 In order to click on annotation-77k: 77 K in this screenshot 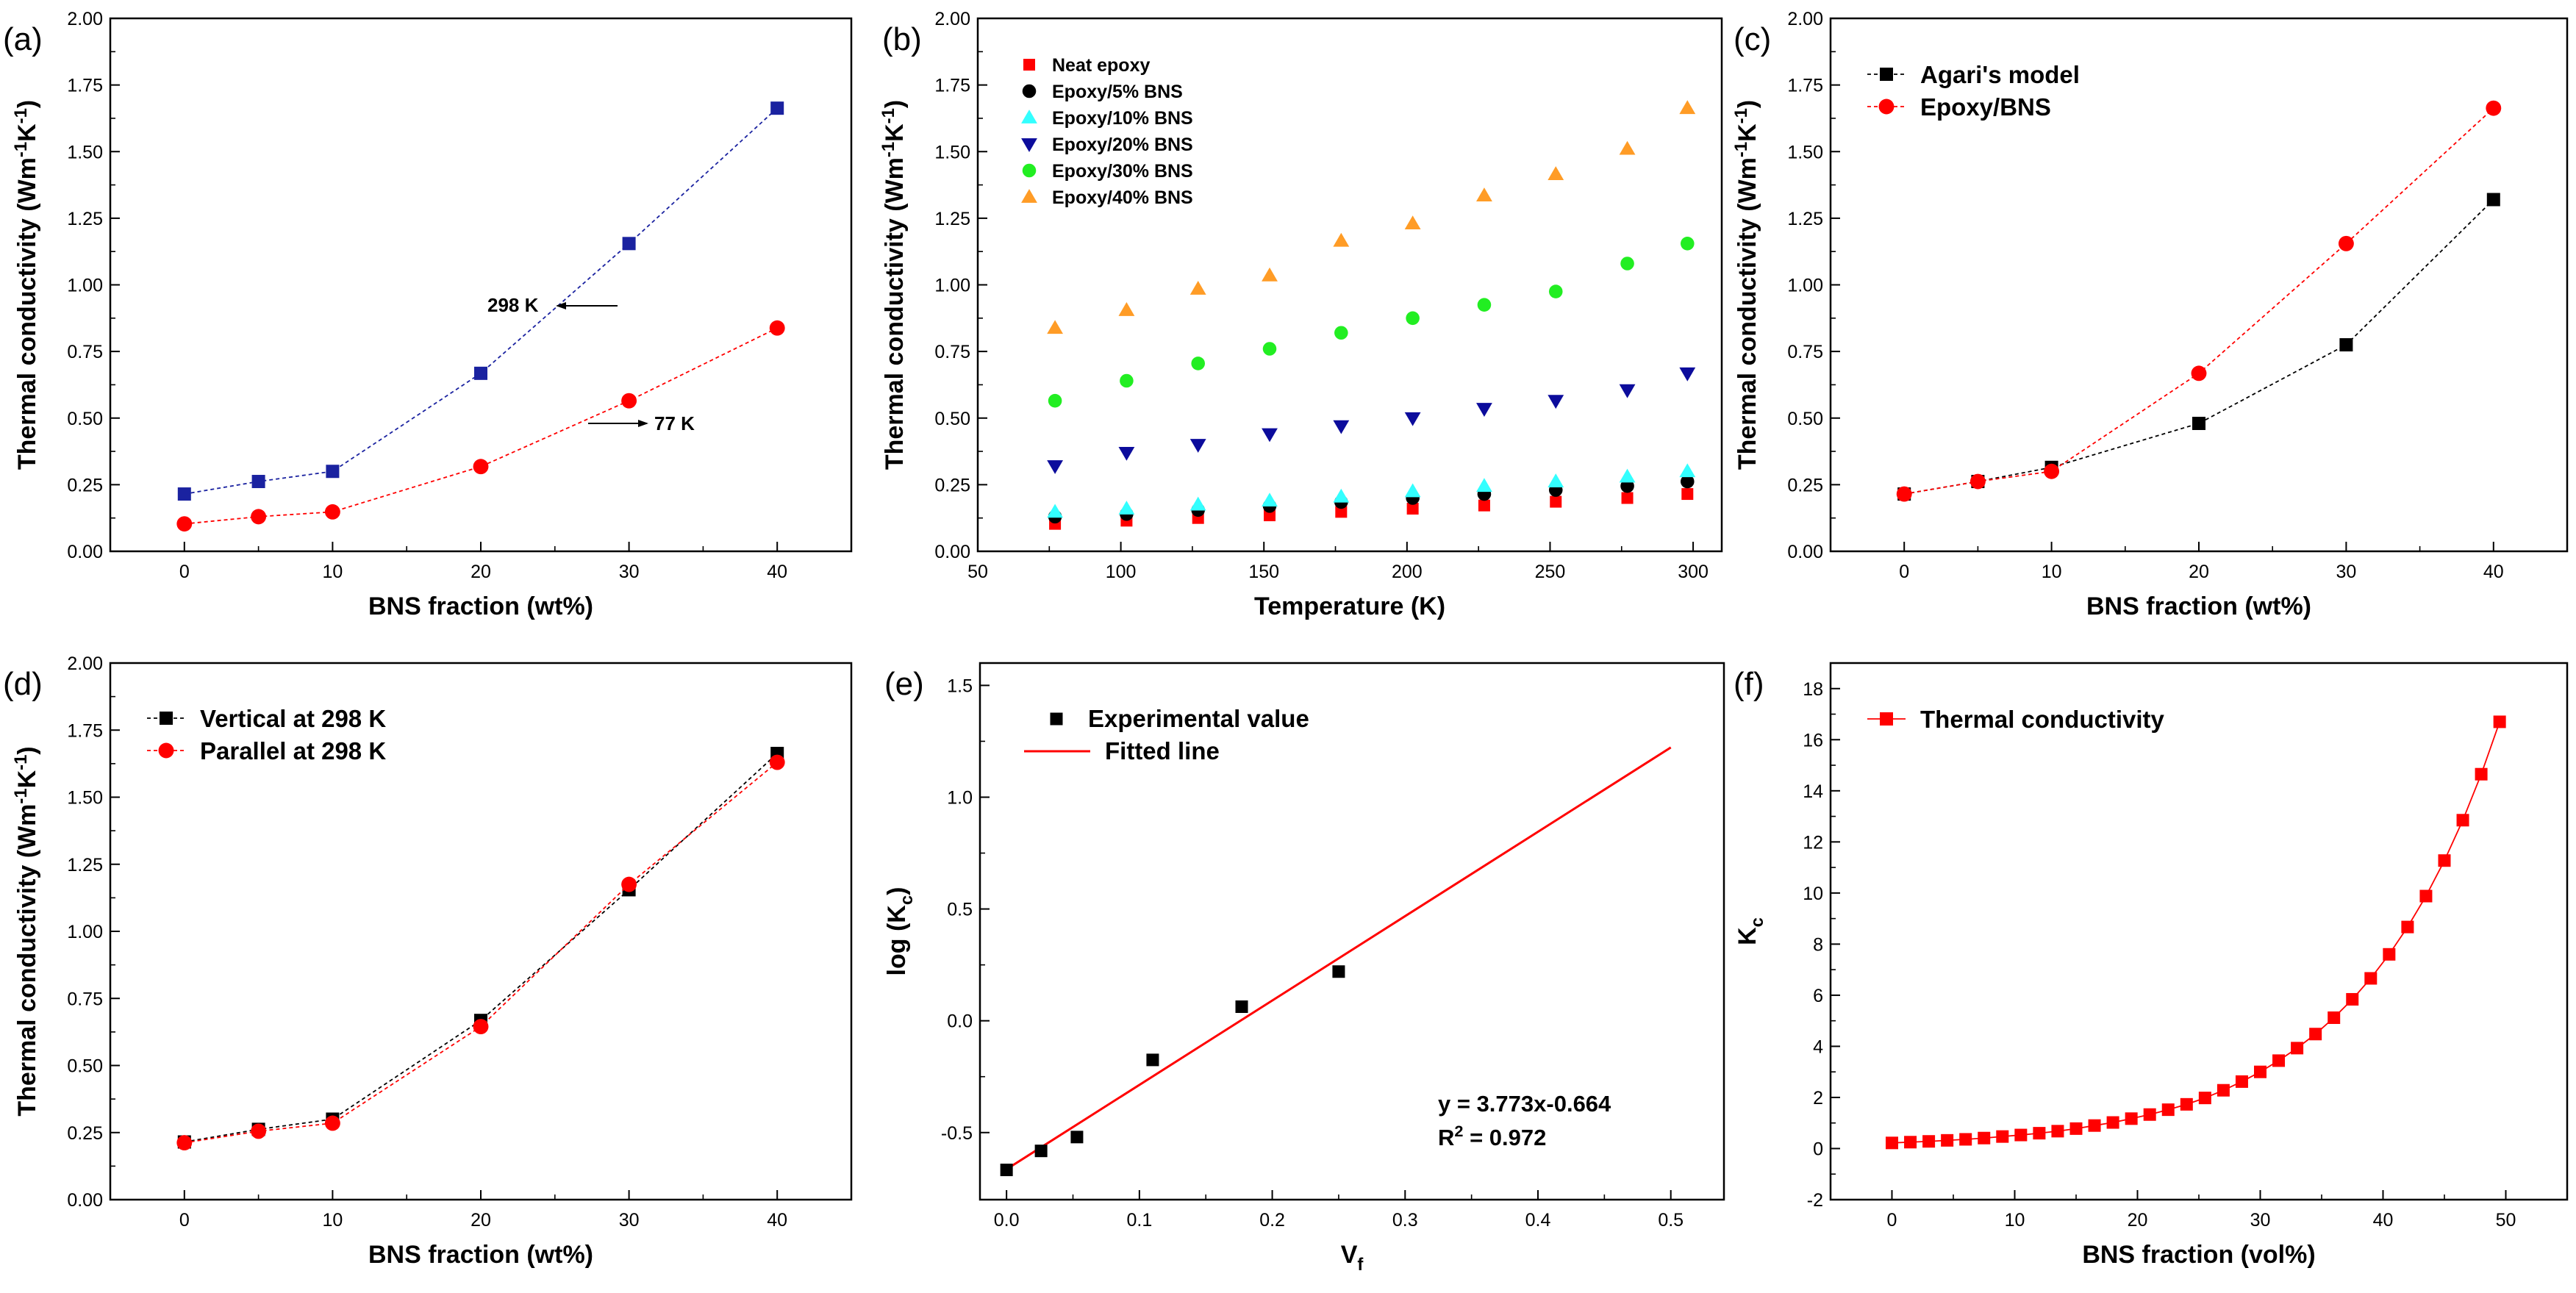, I will do `click(674, 423)`.